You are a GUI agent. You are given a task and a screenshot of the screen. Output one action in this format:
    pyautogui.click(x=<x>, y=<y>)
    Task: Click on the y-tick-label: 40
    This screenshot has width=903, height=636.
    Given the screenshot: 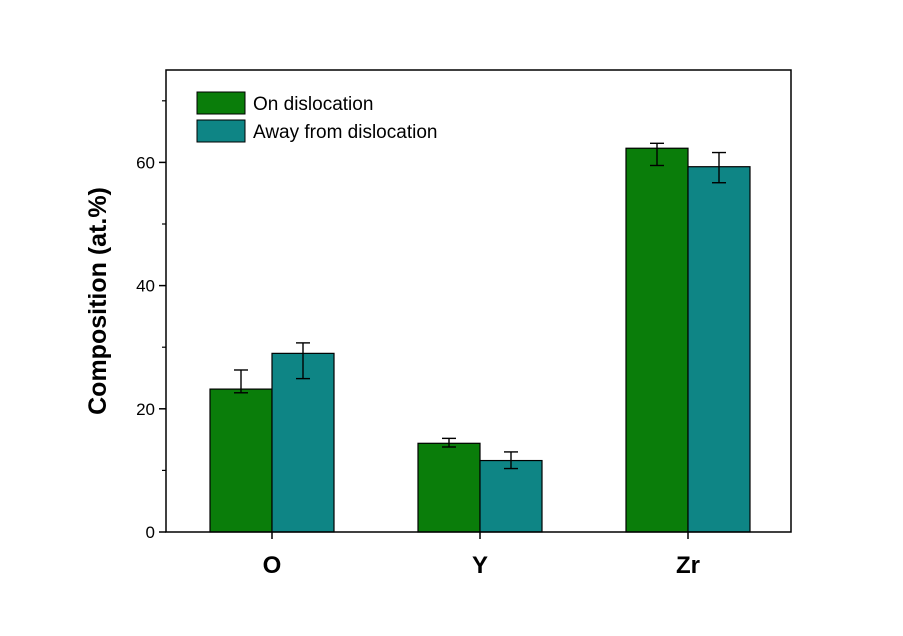 What is the action you would take?
    pyautogui.click(x=145, y=286)
    